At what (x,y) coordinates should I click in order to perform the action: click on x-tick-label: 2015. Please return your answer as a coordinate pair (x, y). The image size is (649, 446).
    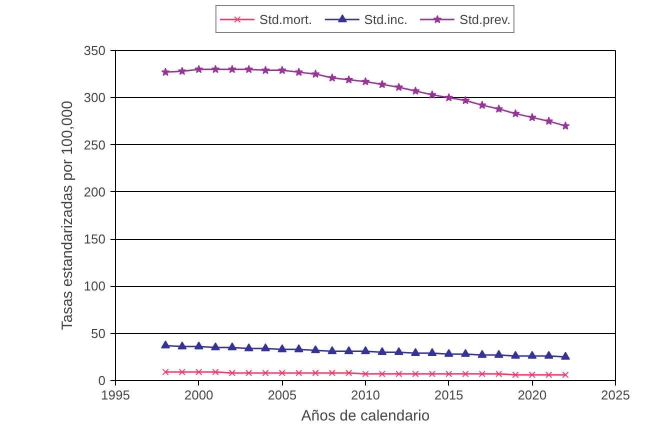
    Looking at the image, I should click on (449, 395).